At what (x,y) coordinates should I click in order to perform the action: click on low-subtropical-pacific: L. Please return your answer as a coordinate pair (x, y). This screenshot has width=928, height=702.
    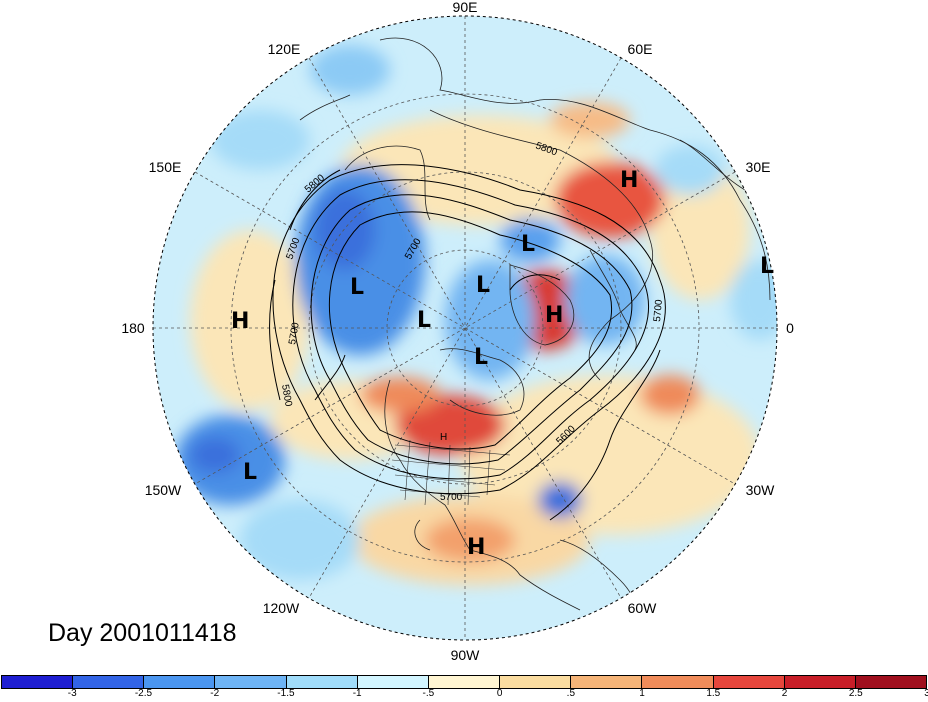
    Looking at the image, I should click on (250, 472).